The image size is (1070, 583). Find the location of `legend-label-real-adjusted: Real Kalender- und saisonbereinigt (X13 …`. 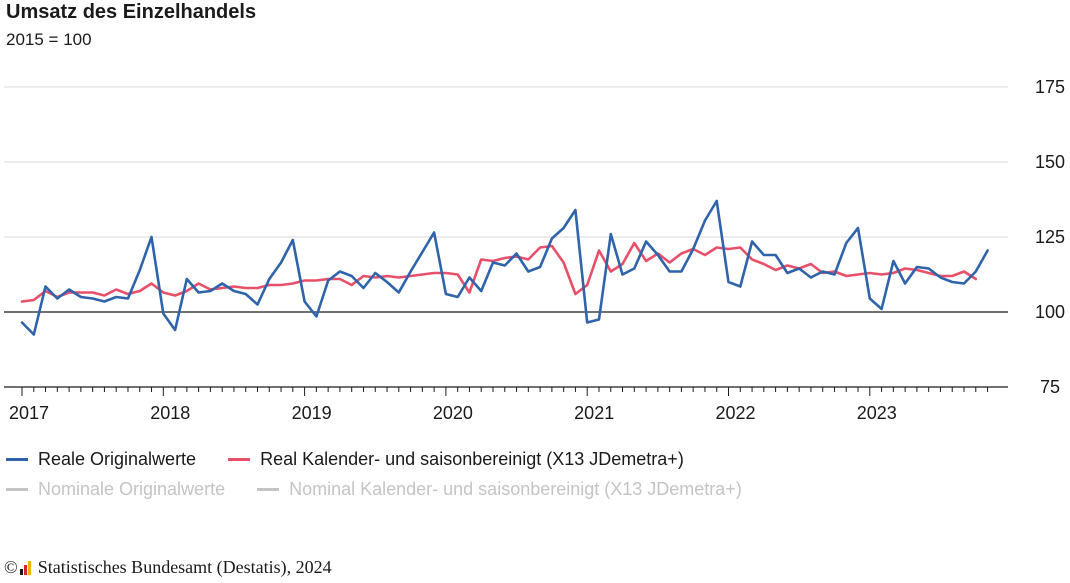

legend-label-real-adjusted: Real Kalender- und saisonbereinigt (X13 … is located at coordinates (472, 459).